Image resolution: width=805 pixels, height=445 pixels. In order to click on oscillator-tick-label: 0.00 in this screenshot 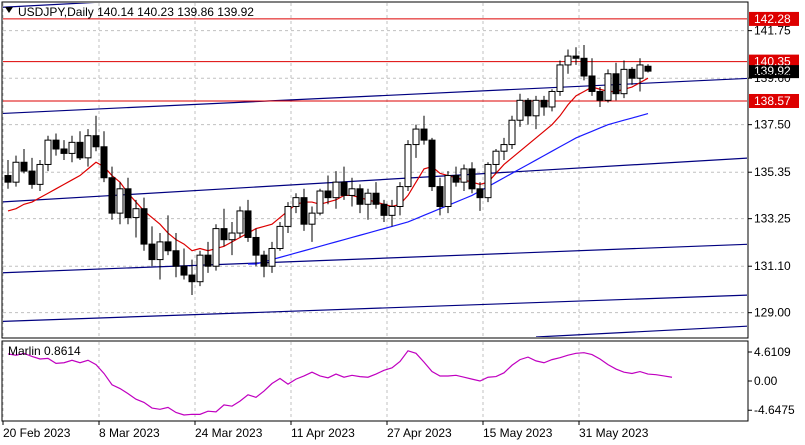, I will do `click(766, 381)`.